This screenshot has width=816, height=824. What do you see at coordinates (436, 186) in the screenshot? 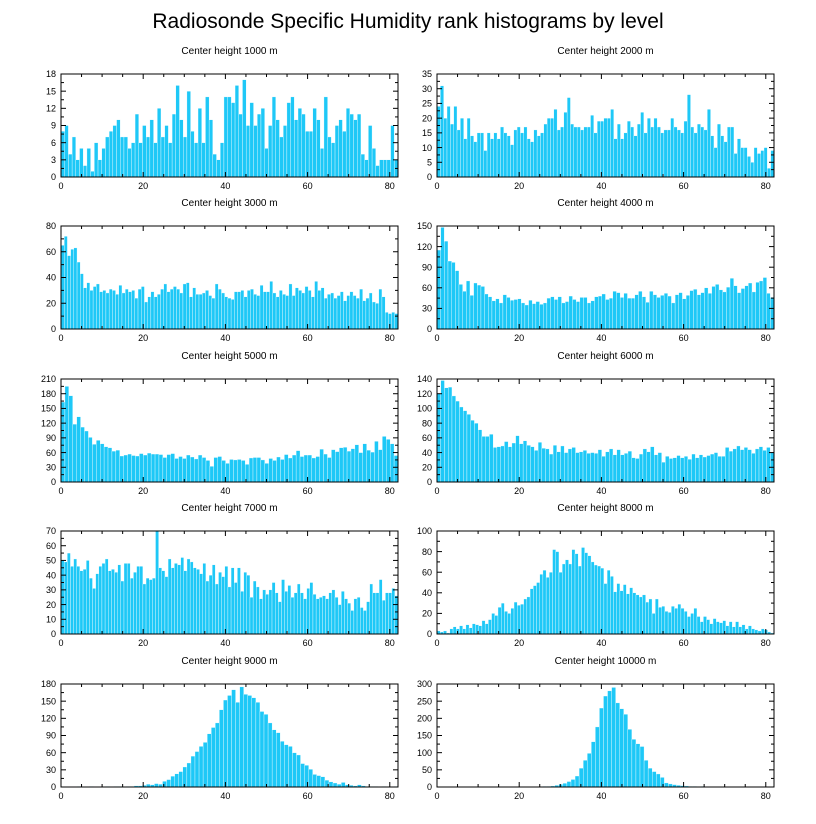
I see `x-tick-label: 0` at bounding box center [436, 186].